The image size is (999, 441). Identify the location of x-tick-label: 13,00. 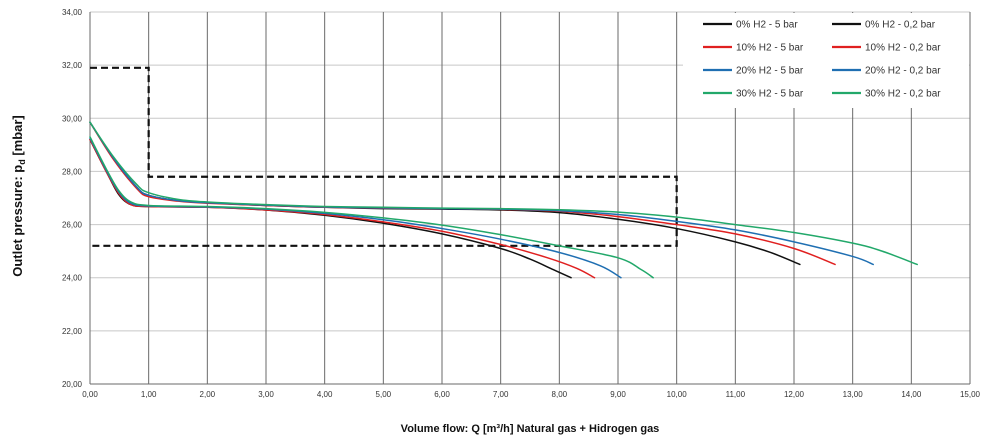
(853, 394).